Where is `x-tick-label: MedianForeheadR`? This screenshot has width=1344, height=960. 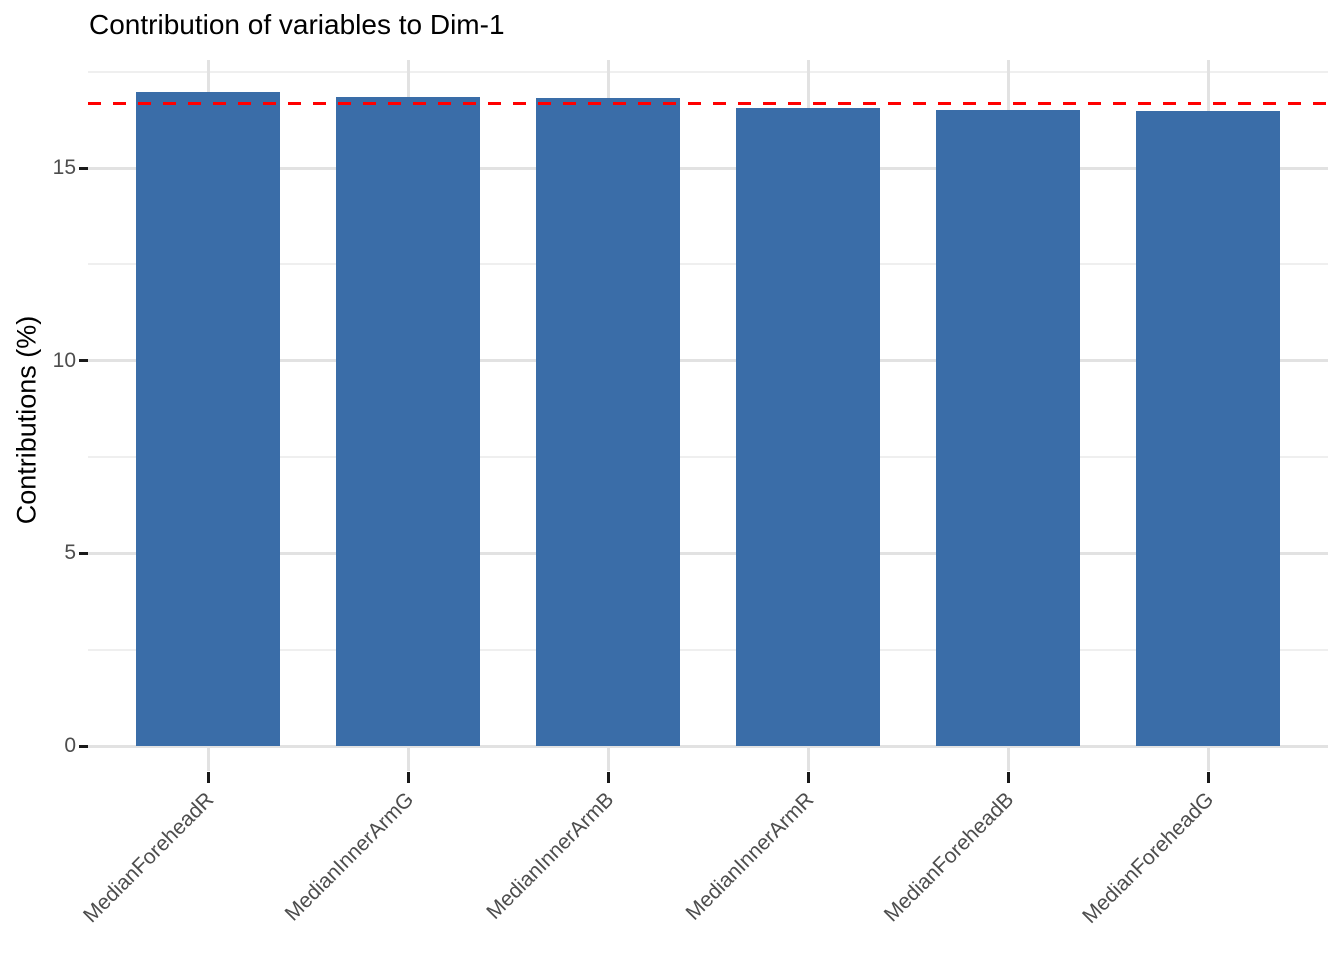 x-tick-label: MedianForeheadR is located at coordinates (149, 858).